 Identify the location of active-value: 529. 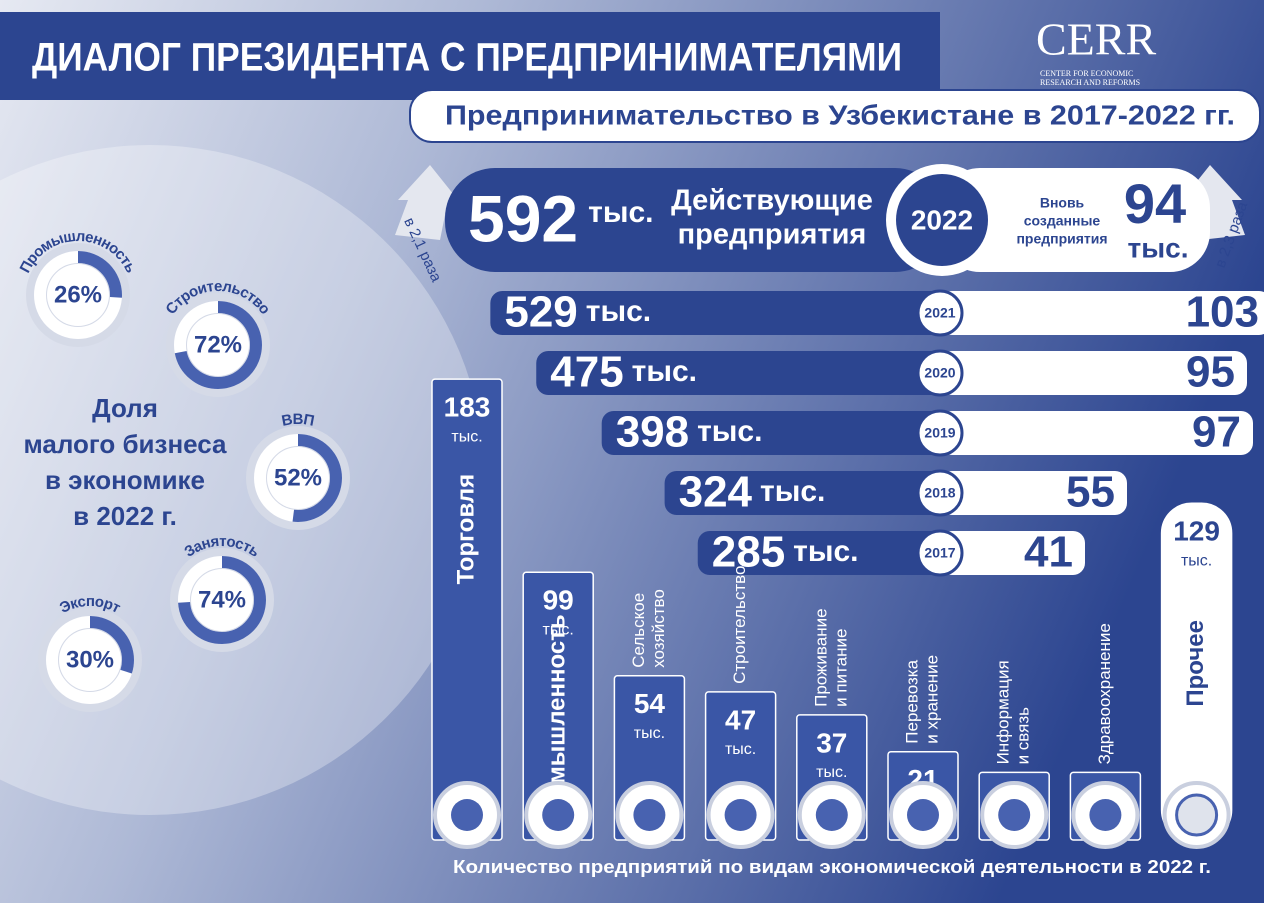
(540, 312).